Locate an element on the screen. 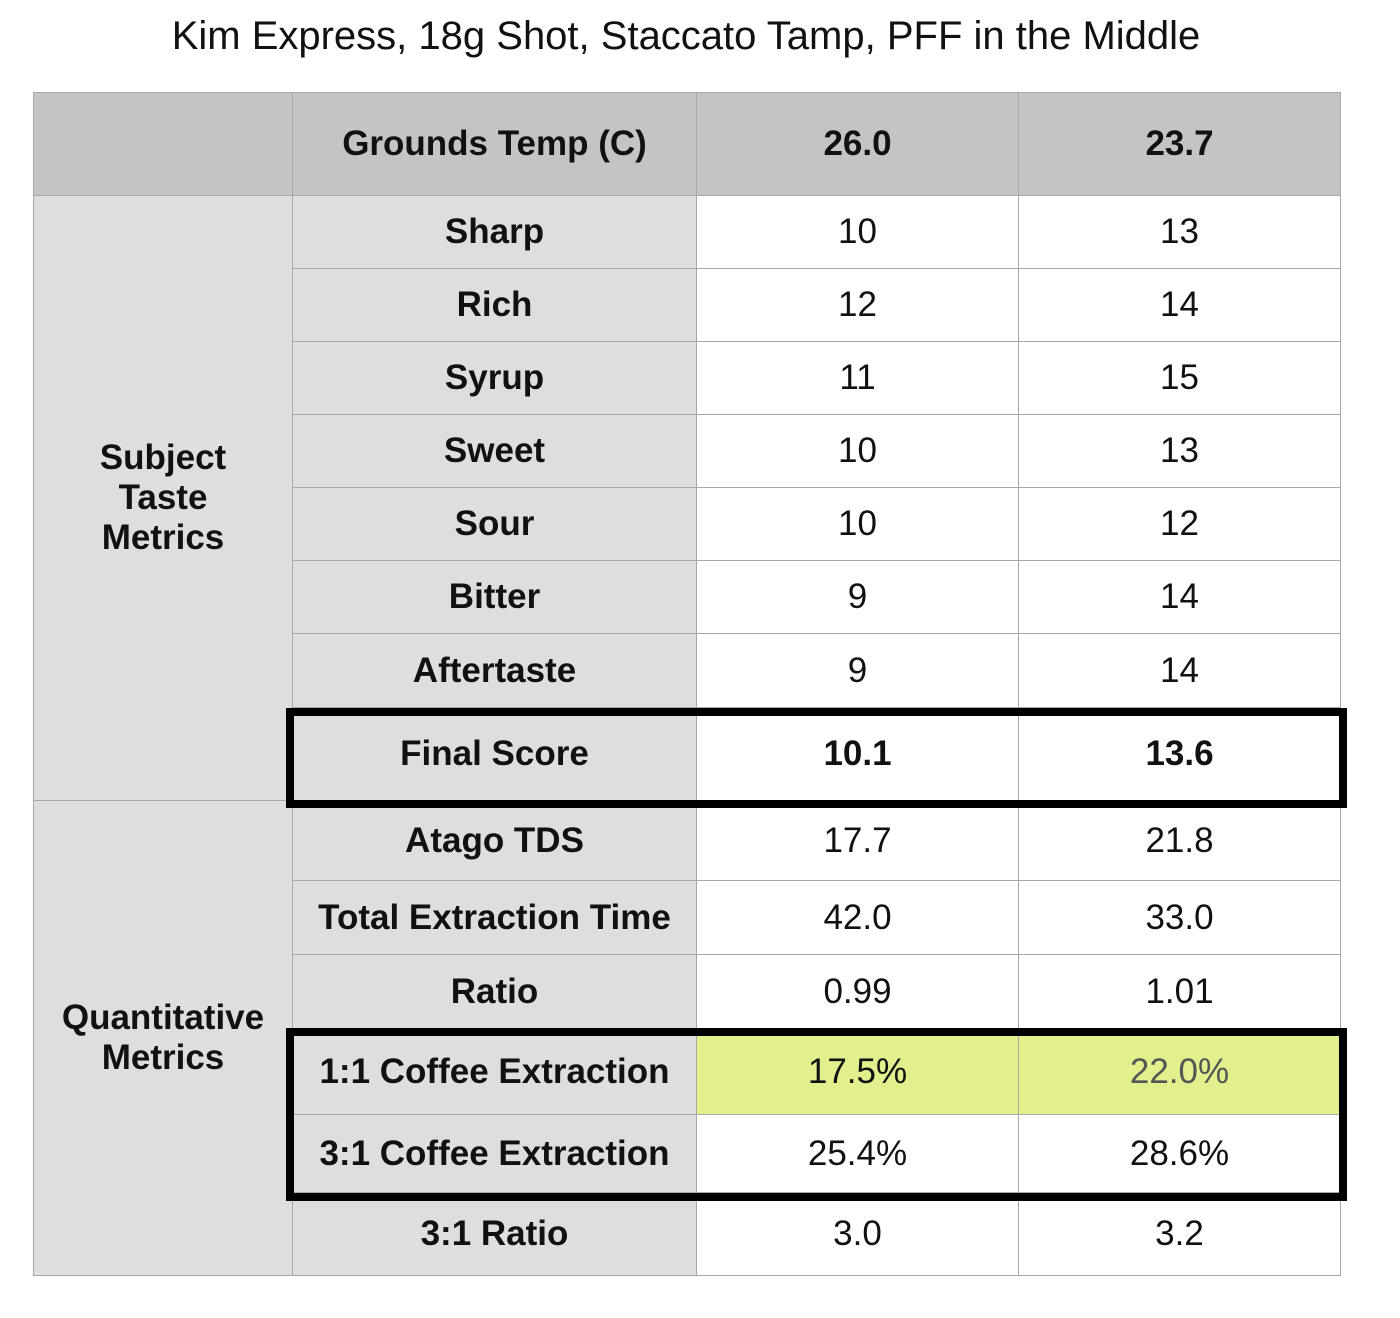 This screenshot has height=1318, width=1400. row-label: Total Extraction Time is located at coordinates (494, 917).